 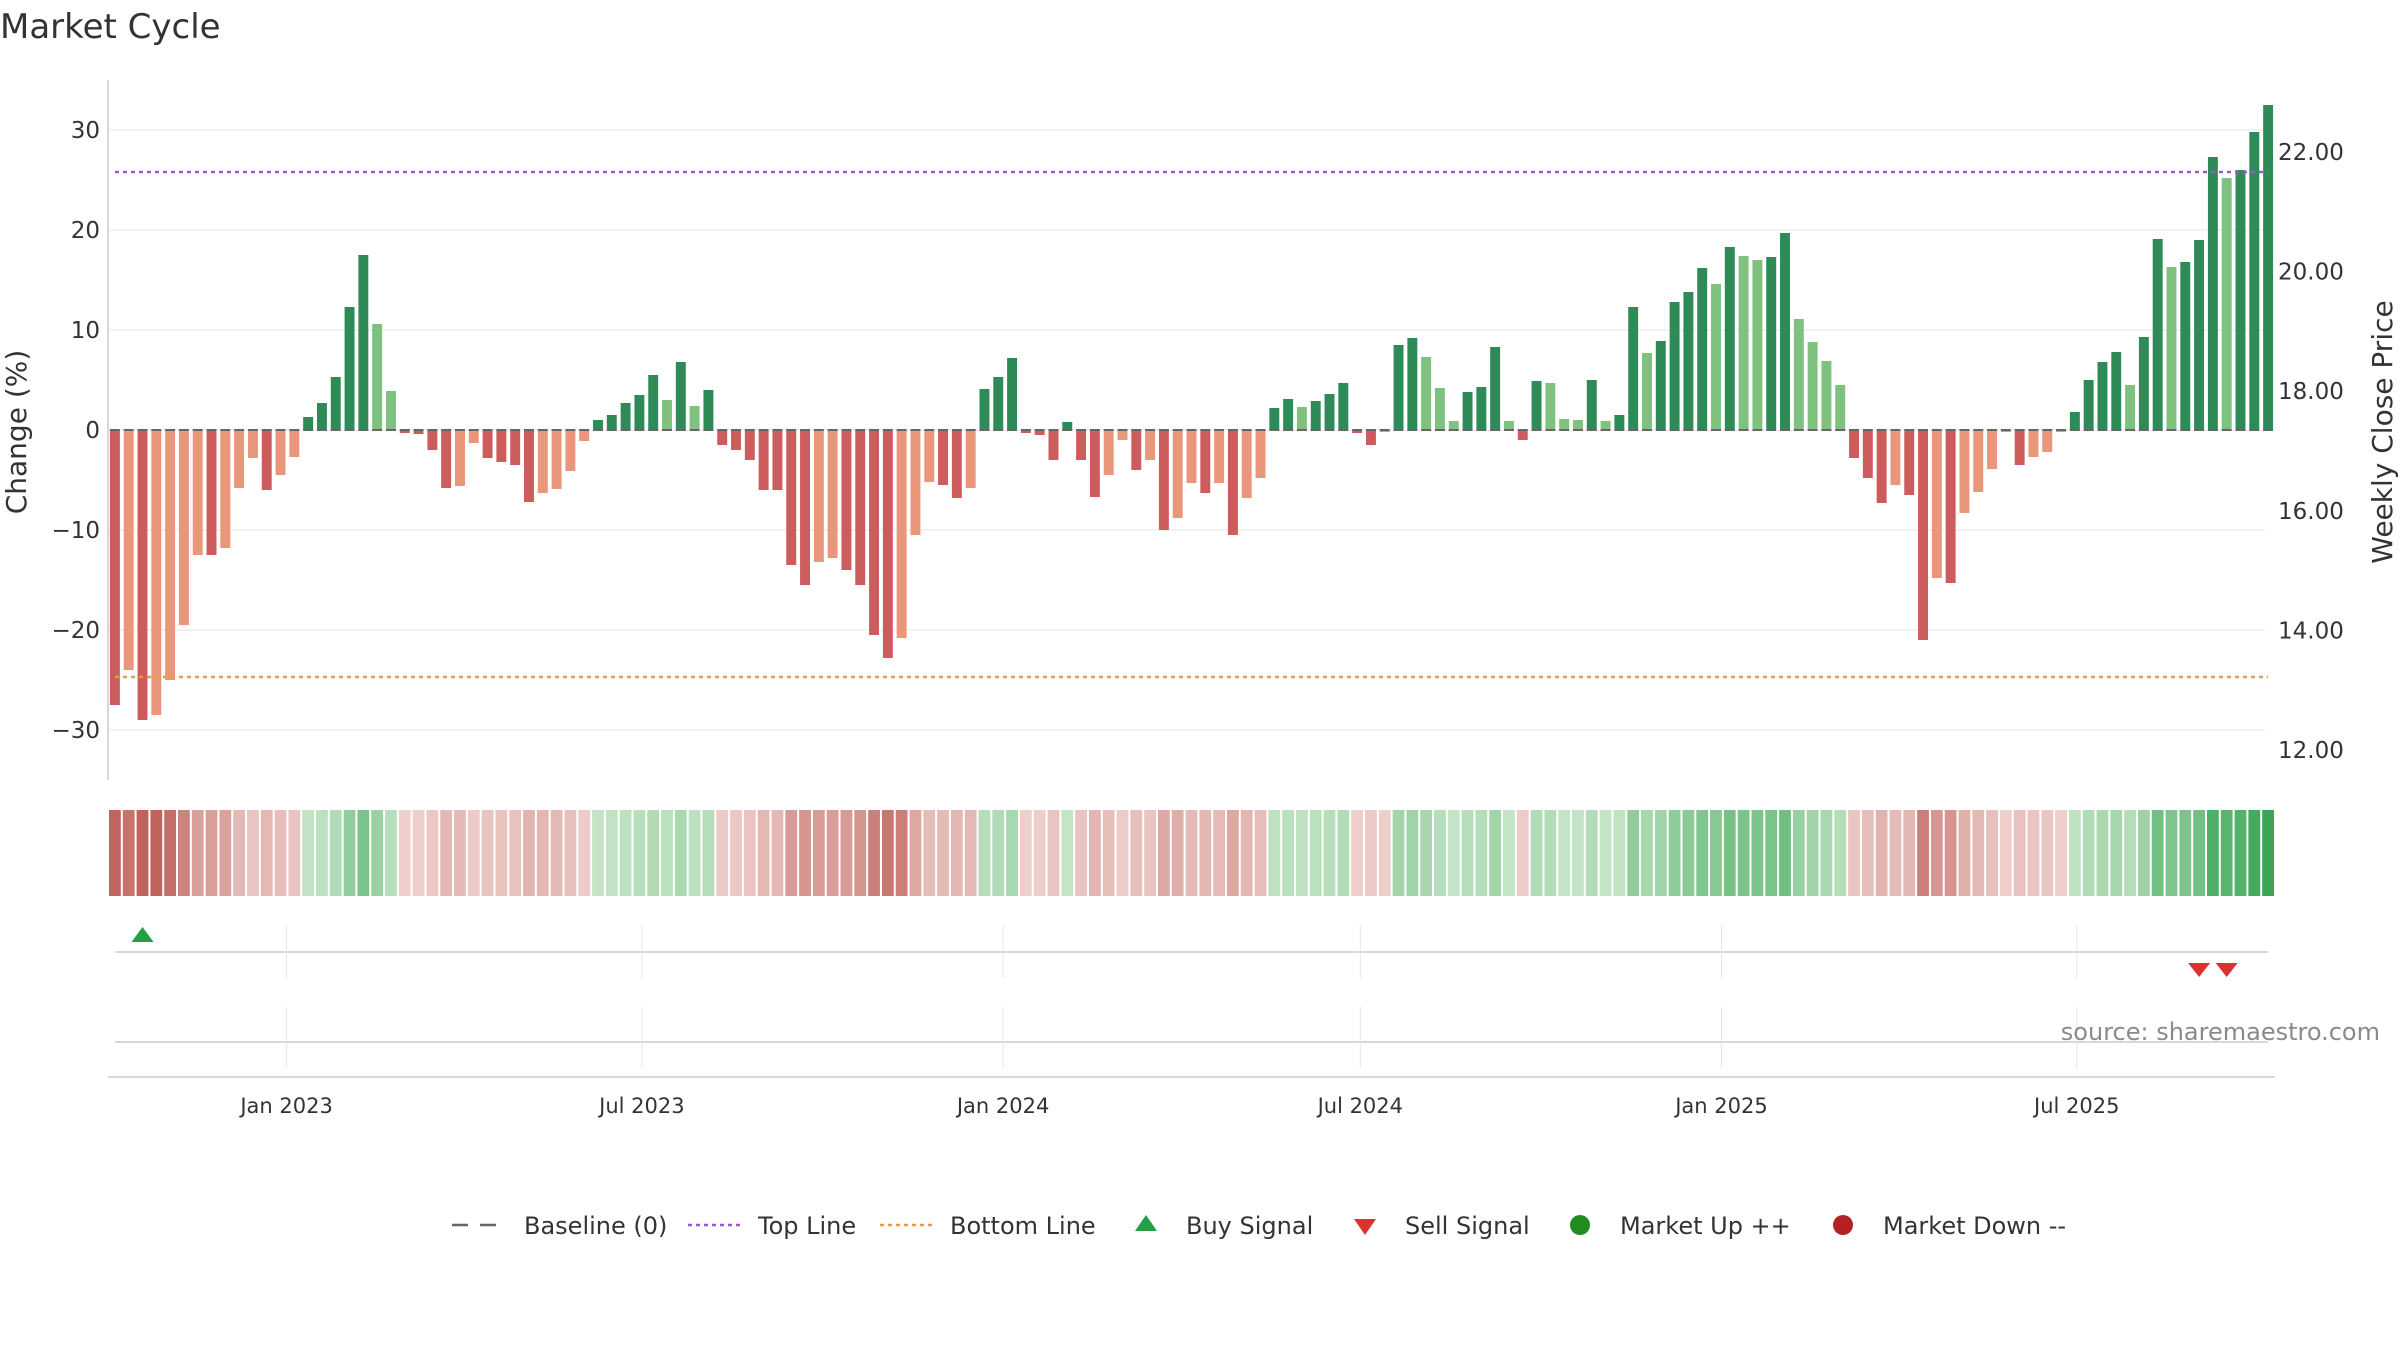 I want to click on left-tick-label: −30, so click(x=75, y=731).